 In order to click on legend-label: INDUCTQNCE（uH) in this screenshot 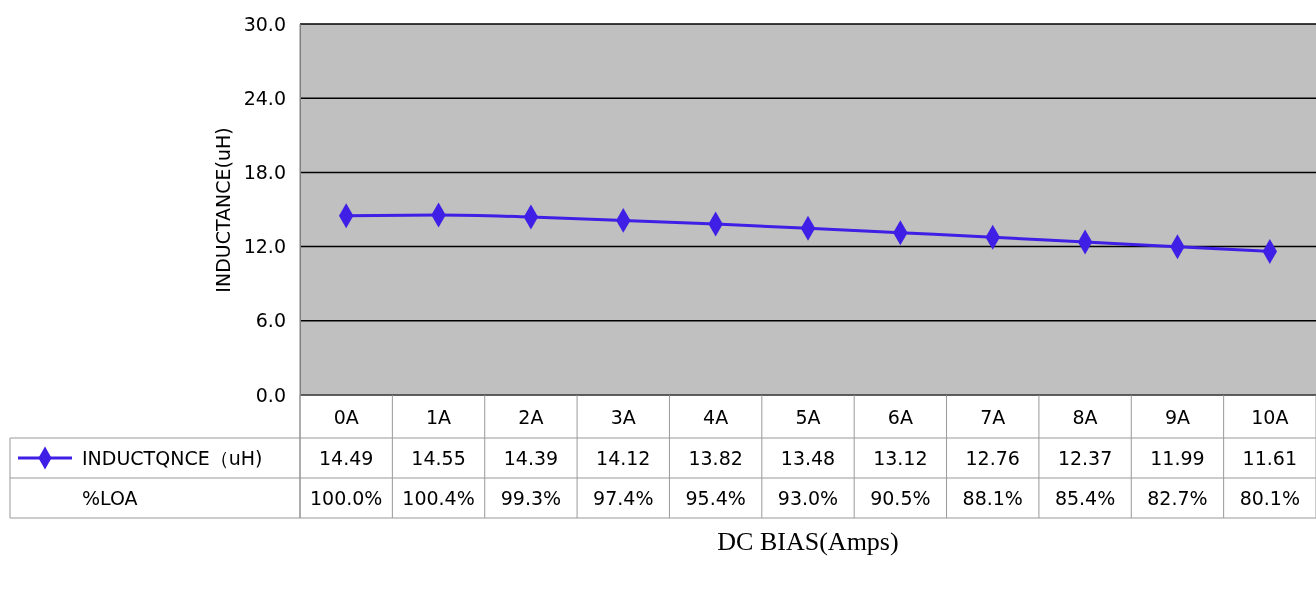, I will do `click(172, 458)`.